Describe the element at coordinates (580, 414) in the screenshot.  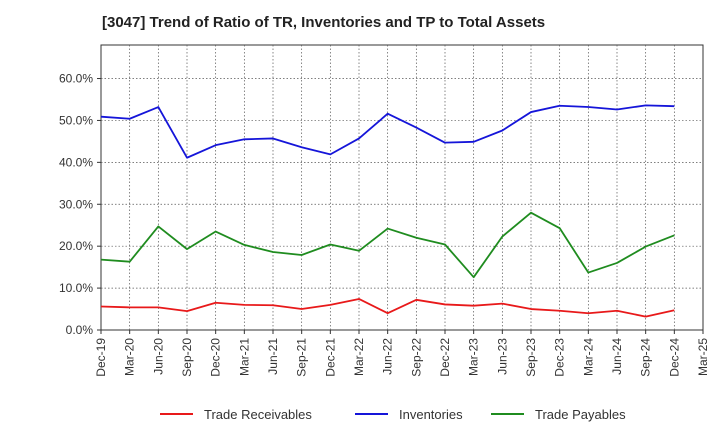
I see `legend-label: Trade Payables` at that location.